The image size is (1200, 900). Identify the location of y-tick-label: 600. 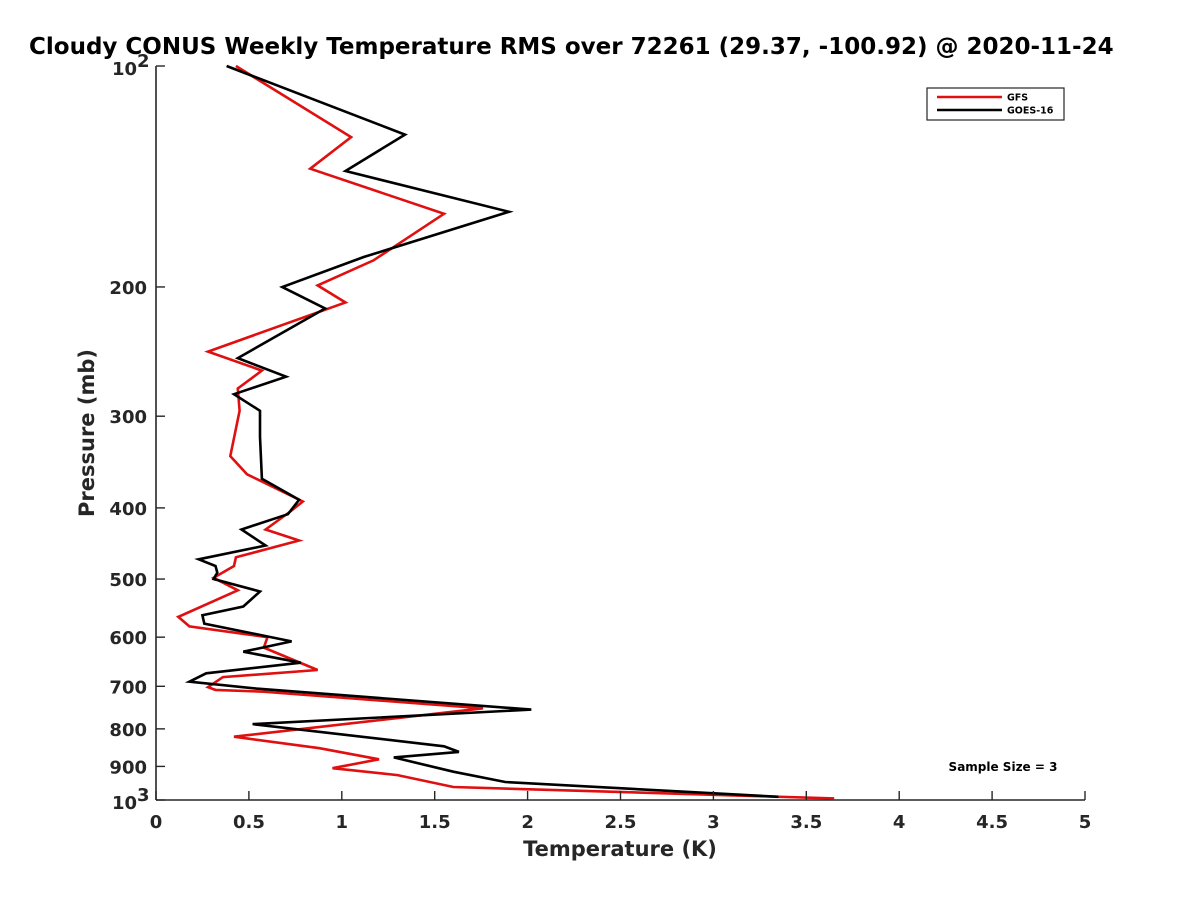
(128, 638).